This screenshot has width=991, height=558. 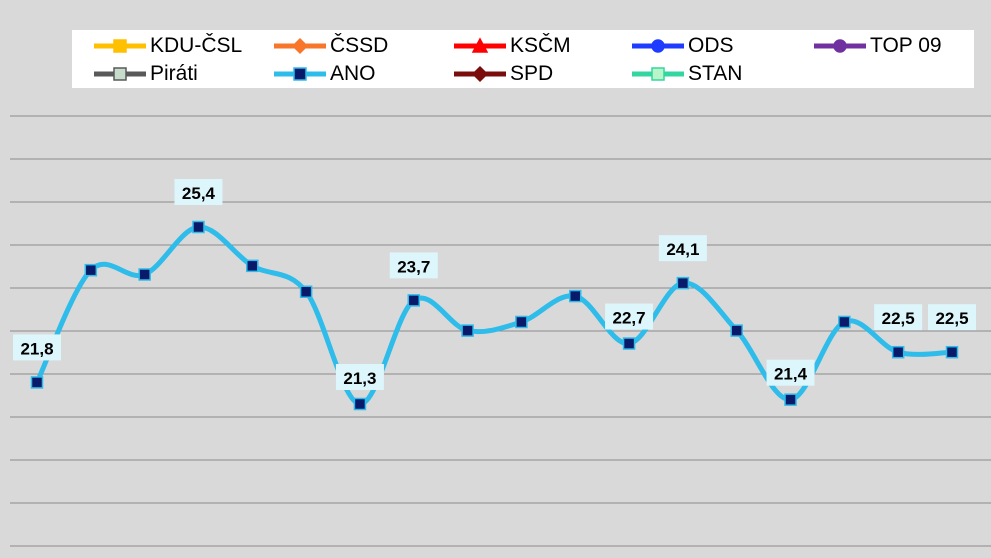 I want to click on data-label-group: 25,4, so click(x=198, y=192).